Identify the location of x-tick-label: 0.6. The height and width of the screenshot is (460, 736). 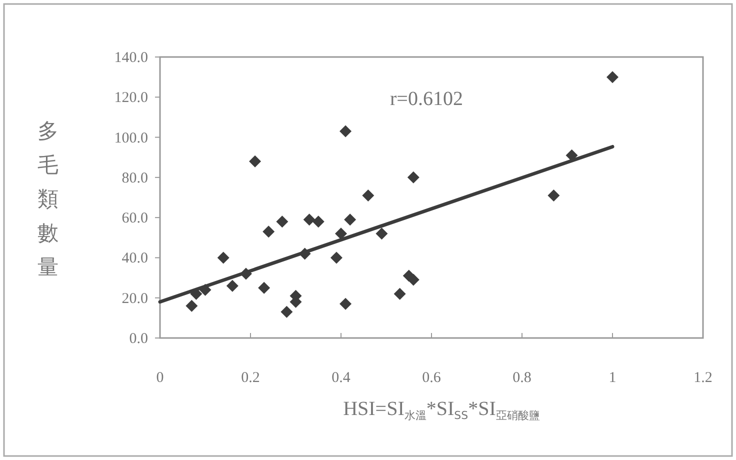
(432, 378).